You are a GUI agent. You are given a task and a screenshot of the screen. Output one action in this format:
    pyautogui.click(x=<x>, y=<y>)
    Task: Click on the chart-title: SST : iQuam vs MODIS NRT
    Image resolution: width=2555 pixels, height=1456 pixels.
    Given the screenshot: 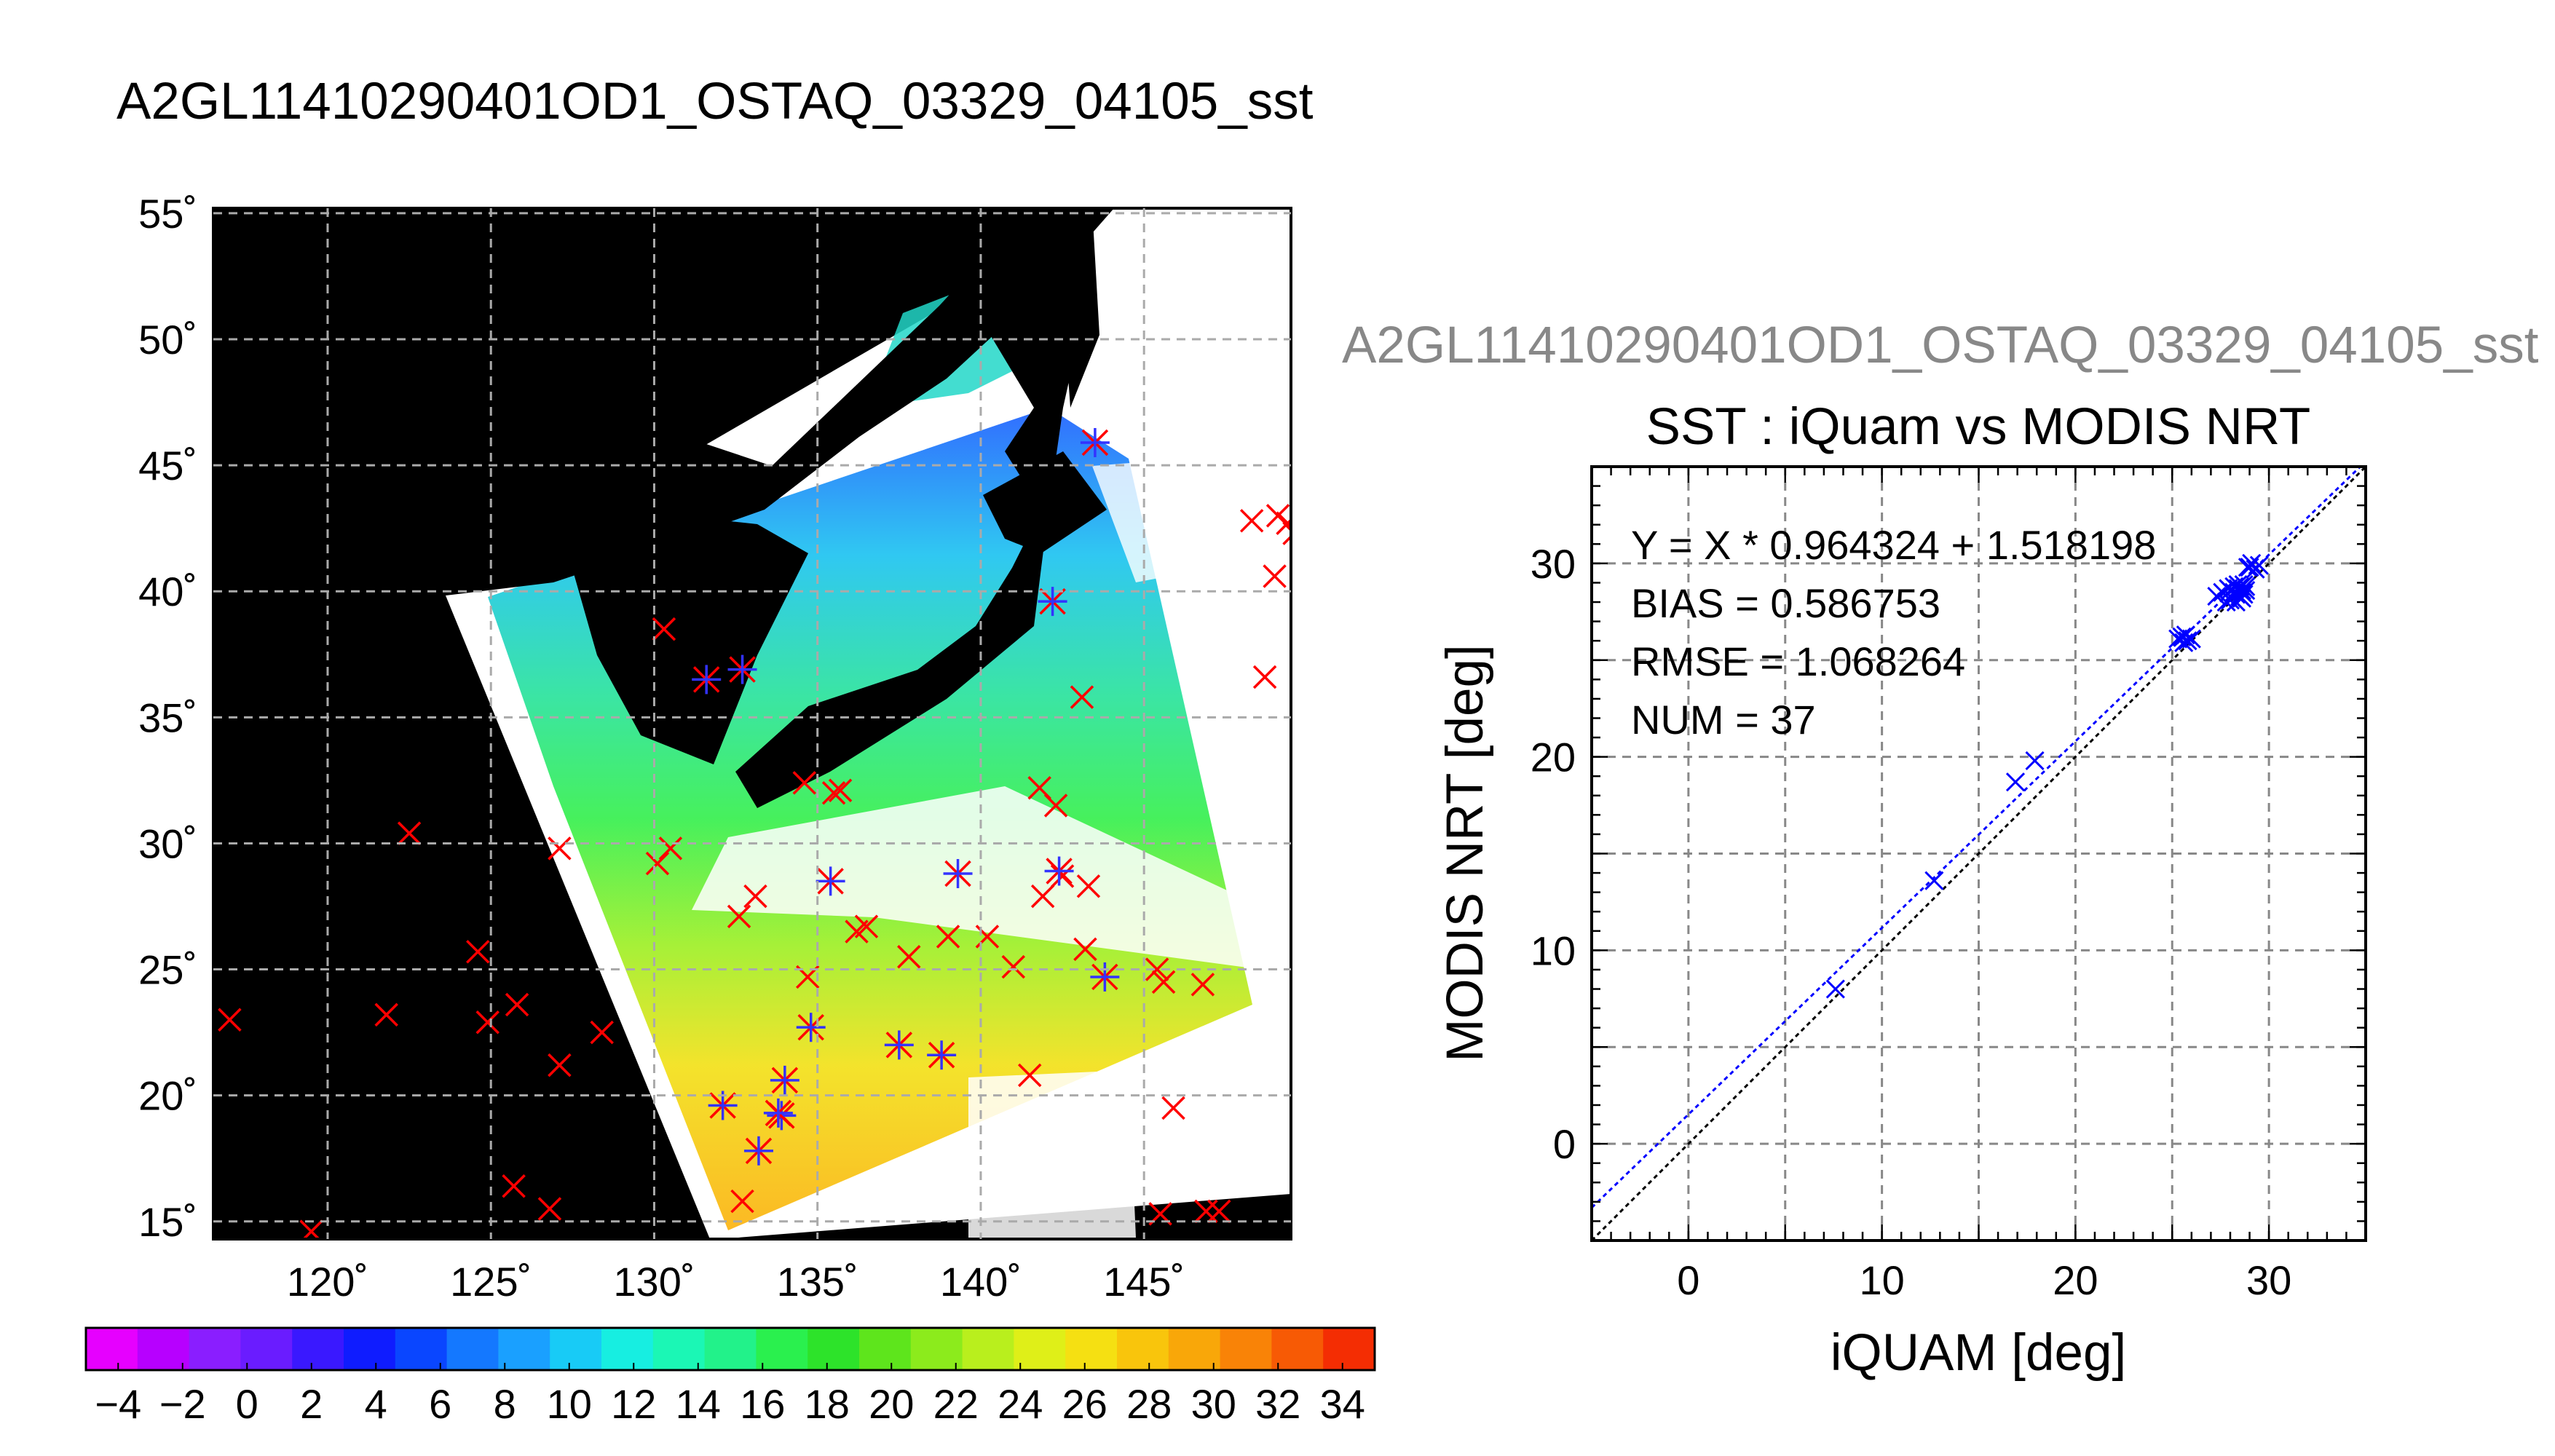 What is the action you would take?
    pyautogui.click(x=1978, y=427)
    